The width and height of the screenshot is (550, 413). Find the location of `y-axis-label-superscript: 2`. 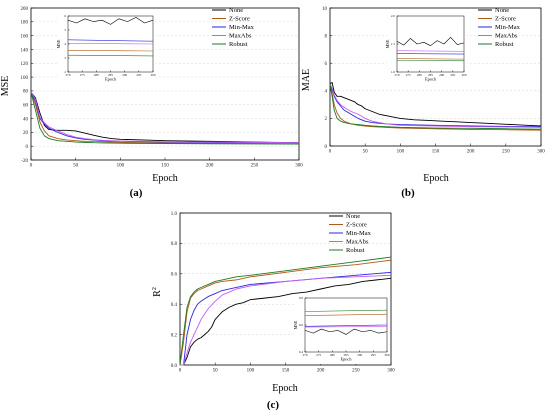

y-axis-label-superscript: 2 is located at coordinates (155, 288).